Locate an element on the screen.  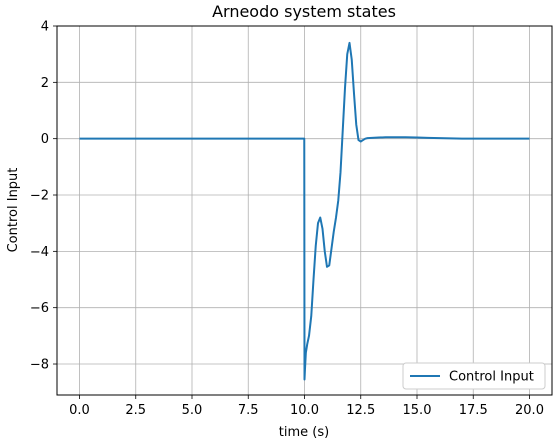
x-tick-label: 20.0 is located at coordinates (529, 410).